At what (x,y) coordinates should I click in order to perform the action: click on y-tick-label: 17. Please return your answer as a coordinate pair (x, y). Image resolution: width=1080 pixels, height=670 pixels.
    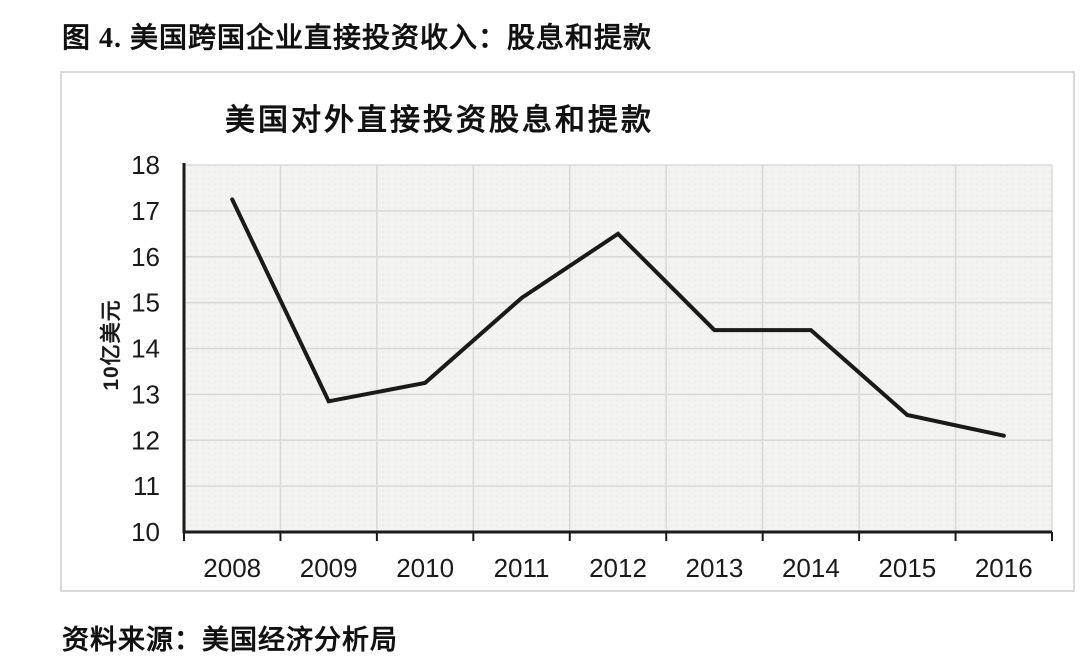
    Looking at the image, I should click on (145, 211).